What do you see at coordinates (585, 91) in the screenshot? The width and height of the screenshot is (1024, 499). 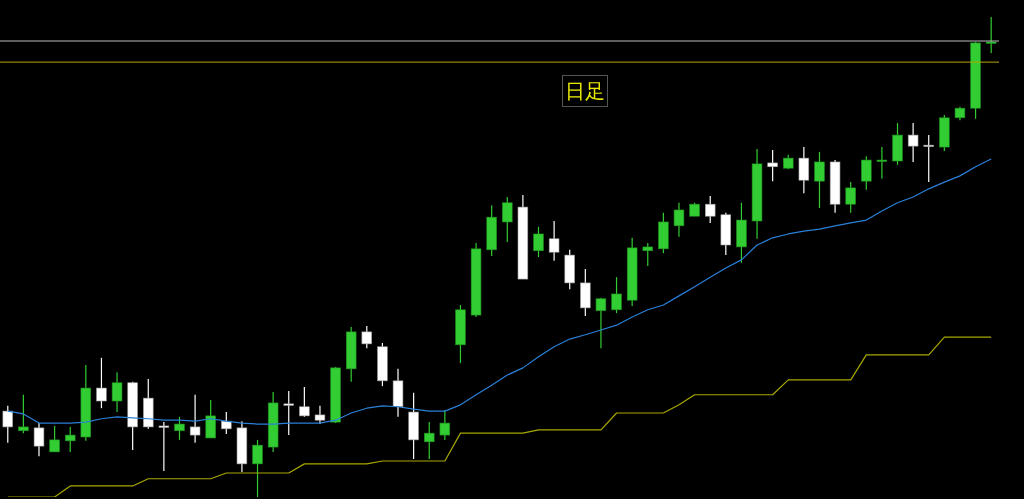 I see `annotation: 日足` at bounding box center [585, 91].